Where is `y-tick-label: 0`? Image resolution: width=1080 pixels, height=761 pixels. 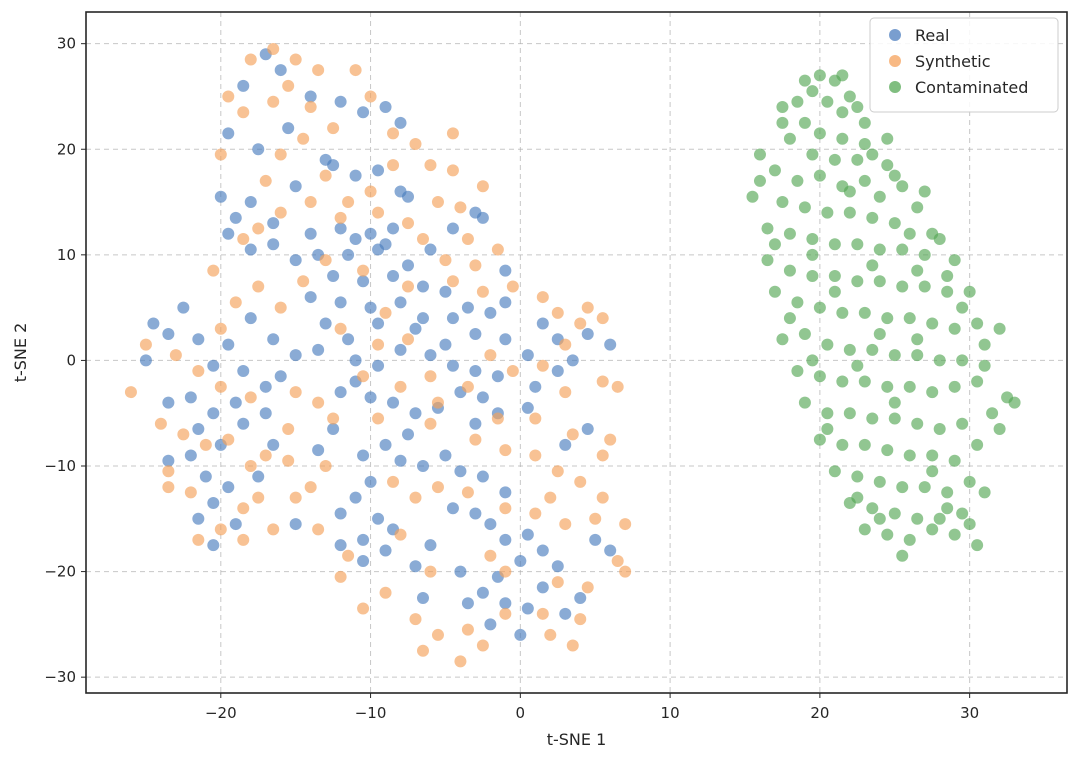
y-tick-label: 0 is located at coordinates (71, 360).